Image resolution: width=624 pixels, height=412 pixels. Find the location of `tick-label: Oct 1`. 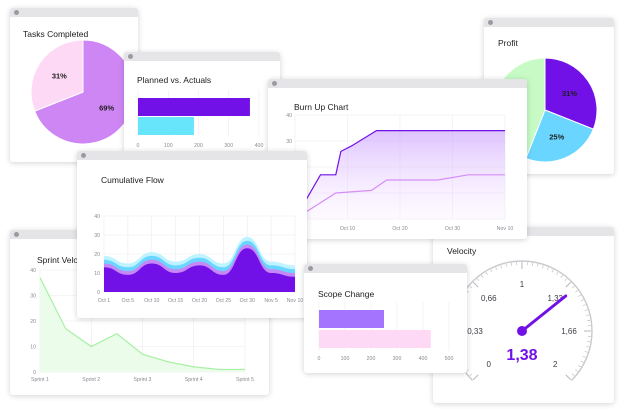

tick-label: Oct 1 is located at coordinates (104, 301).